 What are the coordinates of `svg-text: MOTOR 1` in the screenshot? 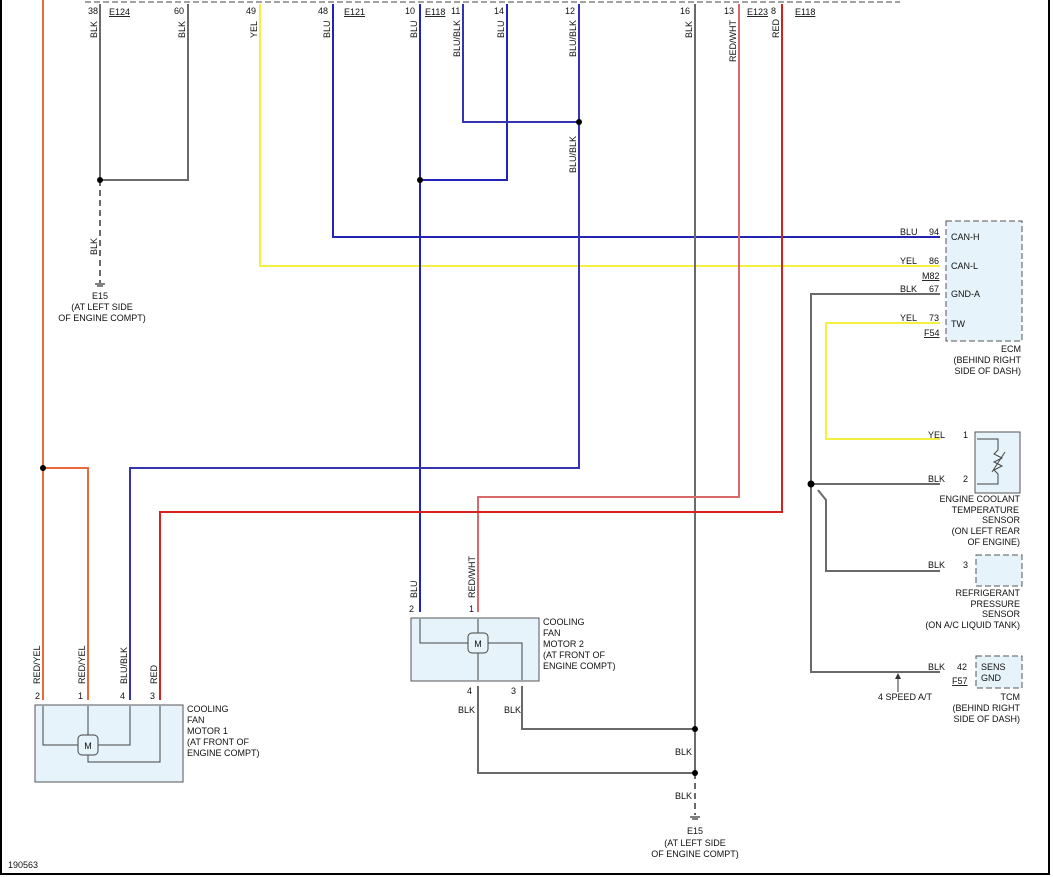 It's located at (207, 731).